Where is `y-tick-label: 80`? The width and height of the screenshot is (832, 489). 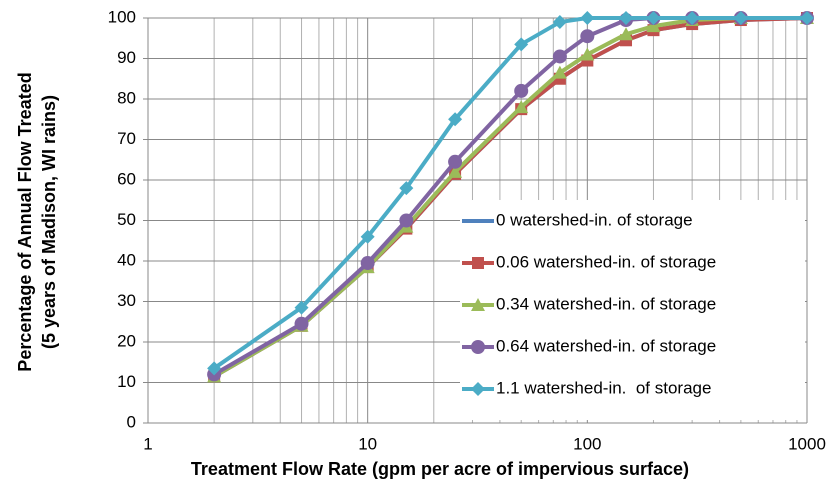 y-tick-label: 80 is located at coordinates (126, 97).